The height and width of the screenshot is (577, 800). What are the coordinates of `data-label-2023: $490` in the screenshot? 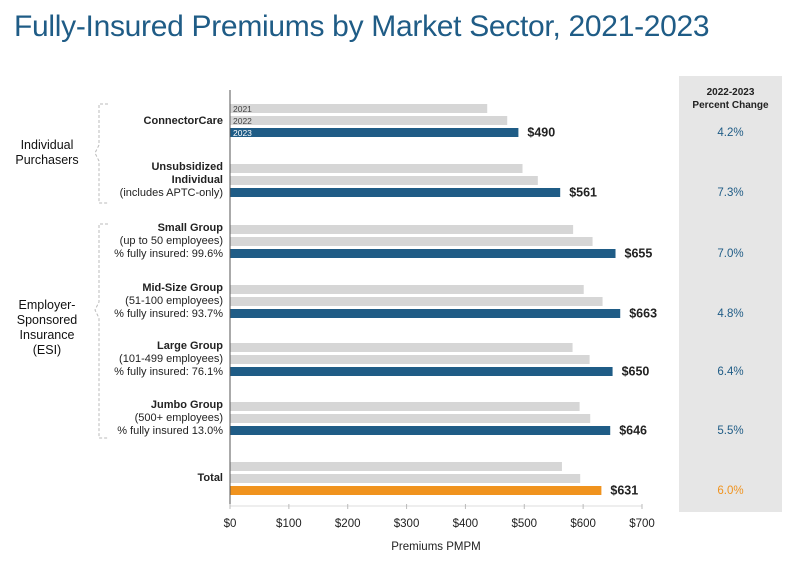 It's located at (541, 133).